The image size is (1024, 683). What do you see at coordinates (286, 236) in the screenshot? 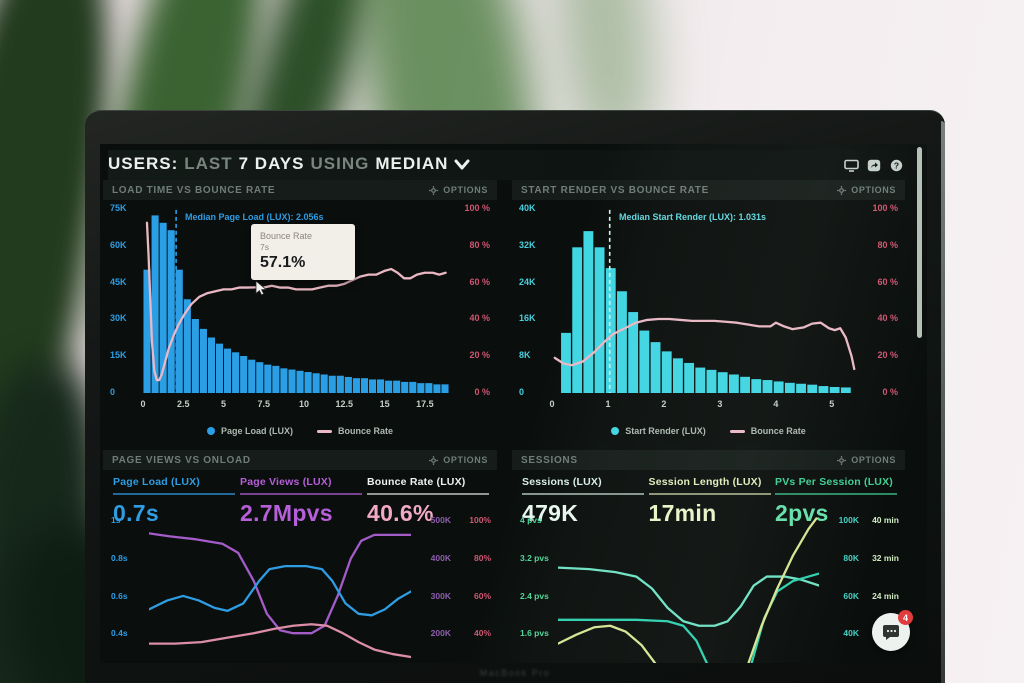
I see `tooltip-title: Bounce Rate` at bounding box center [286, 236].